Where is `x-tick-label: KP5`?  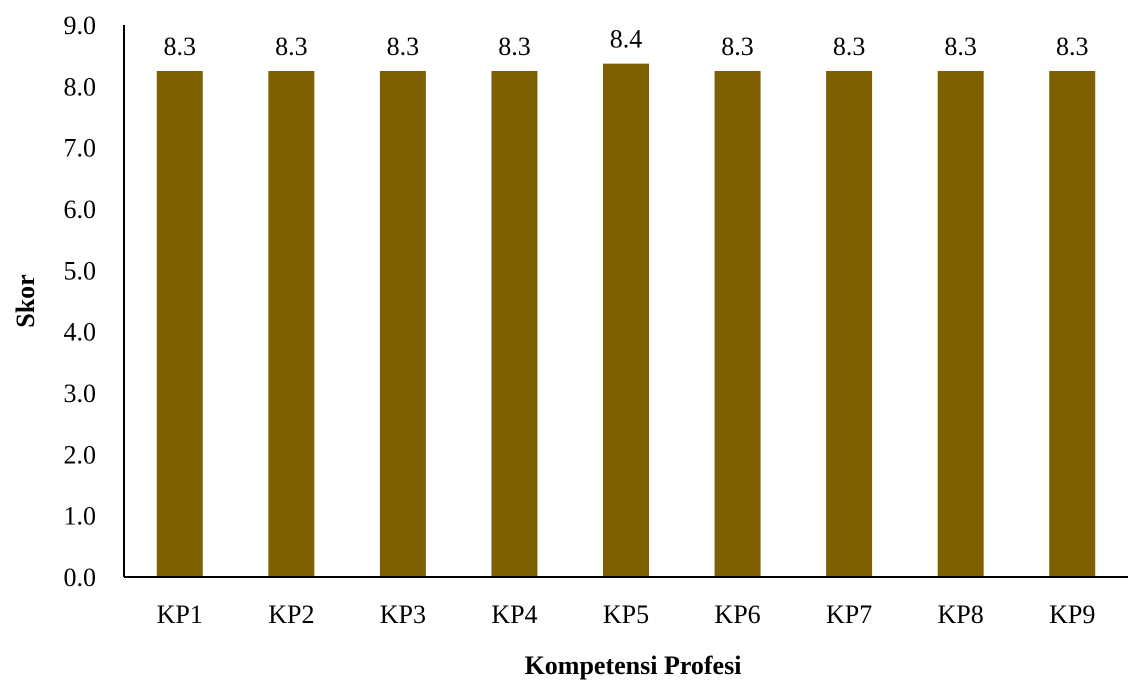
x-tick-label: KP5 is located at coordinates (626, 614).